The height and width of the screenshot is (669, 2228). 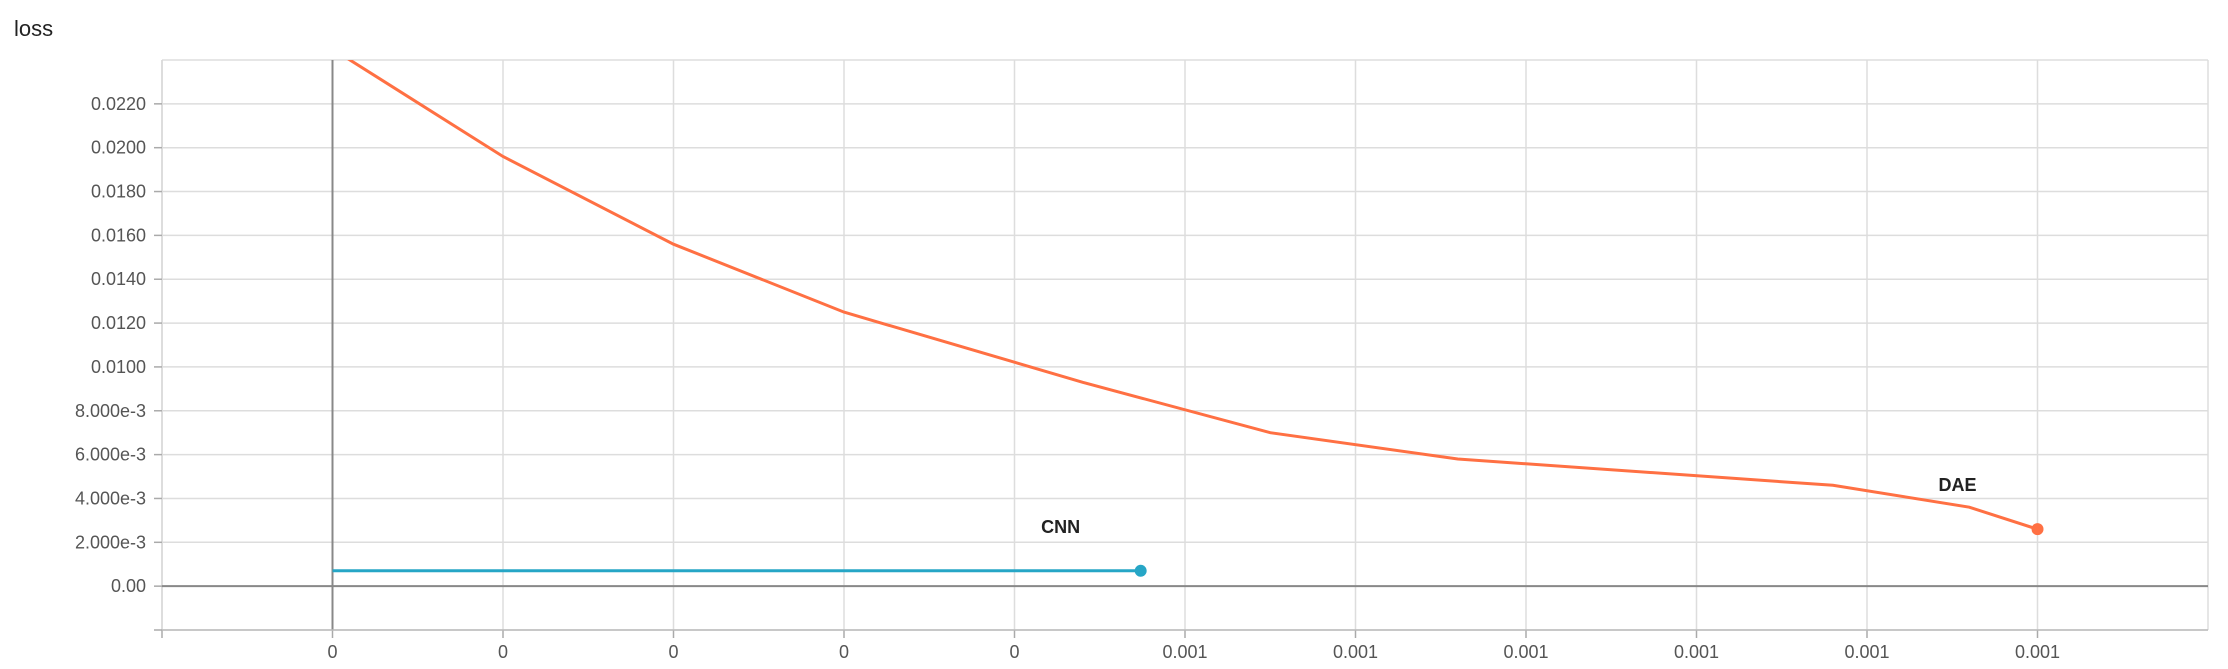 What do you see at coordinates (118, 148) in the screenshot?
I see `y-tick-label: 0.0200` at bounding box center [118, 148].